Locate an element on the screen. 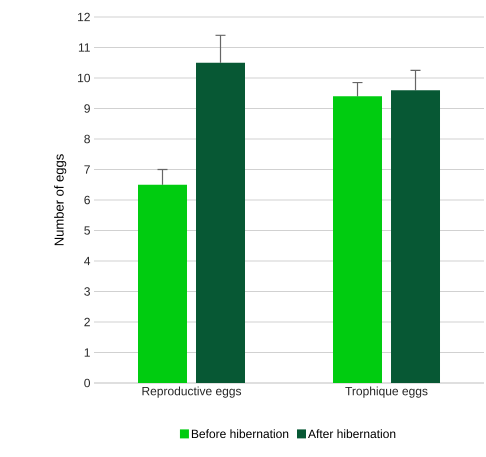 The width and height of the screenshot is (486, 457). legend-label: Before hibernation is located at coordinates (240, 433).